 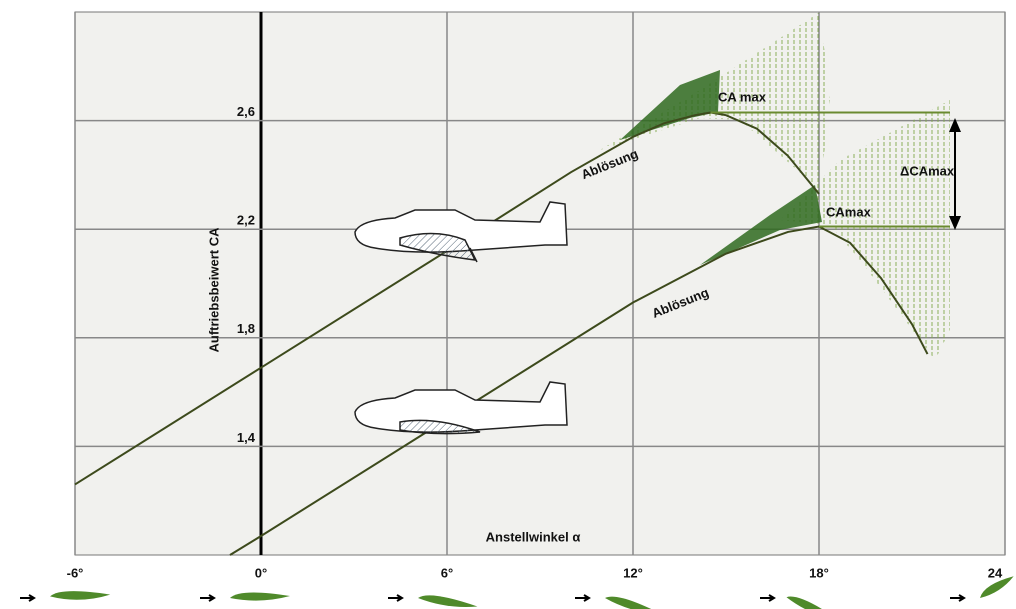 What do you see at coordinates (819, 572) in the screenshot?
I see `x-tick-label: 18°` at bounding box center [819, 572].